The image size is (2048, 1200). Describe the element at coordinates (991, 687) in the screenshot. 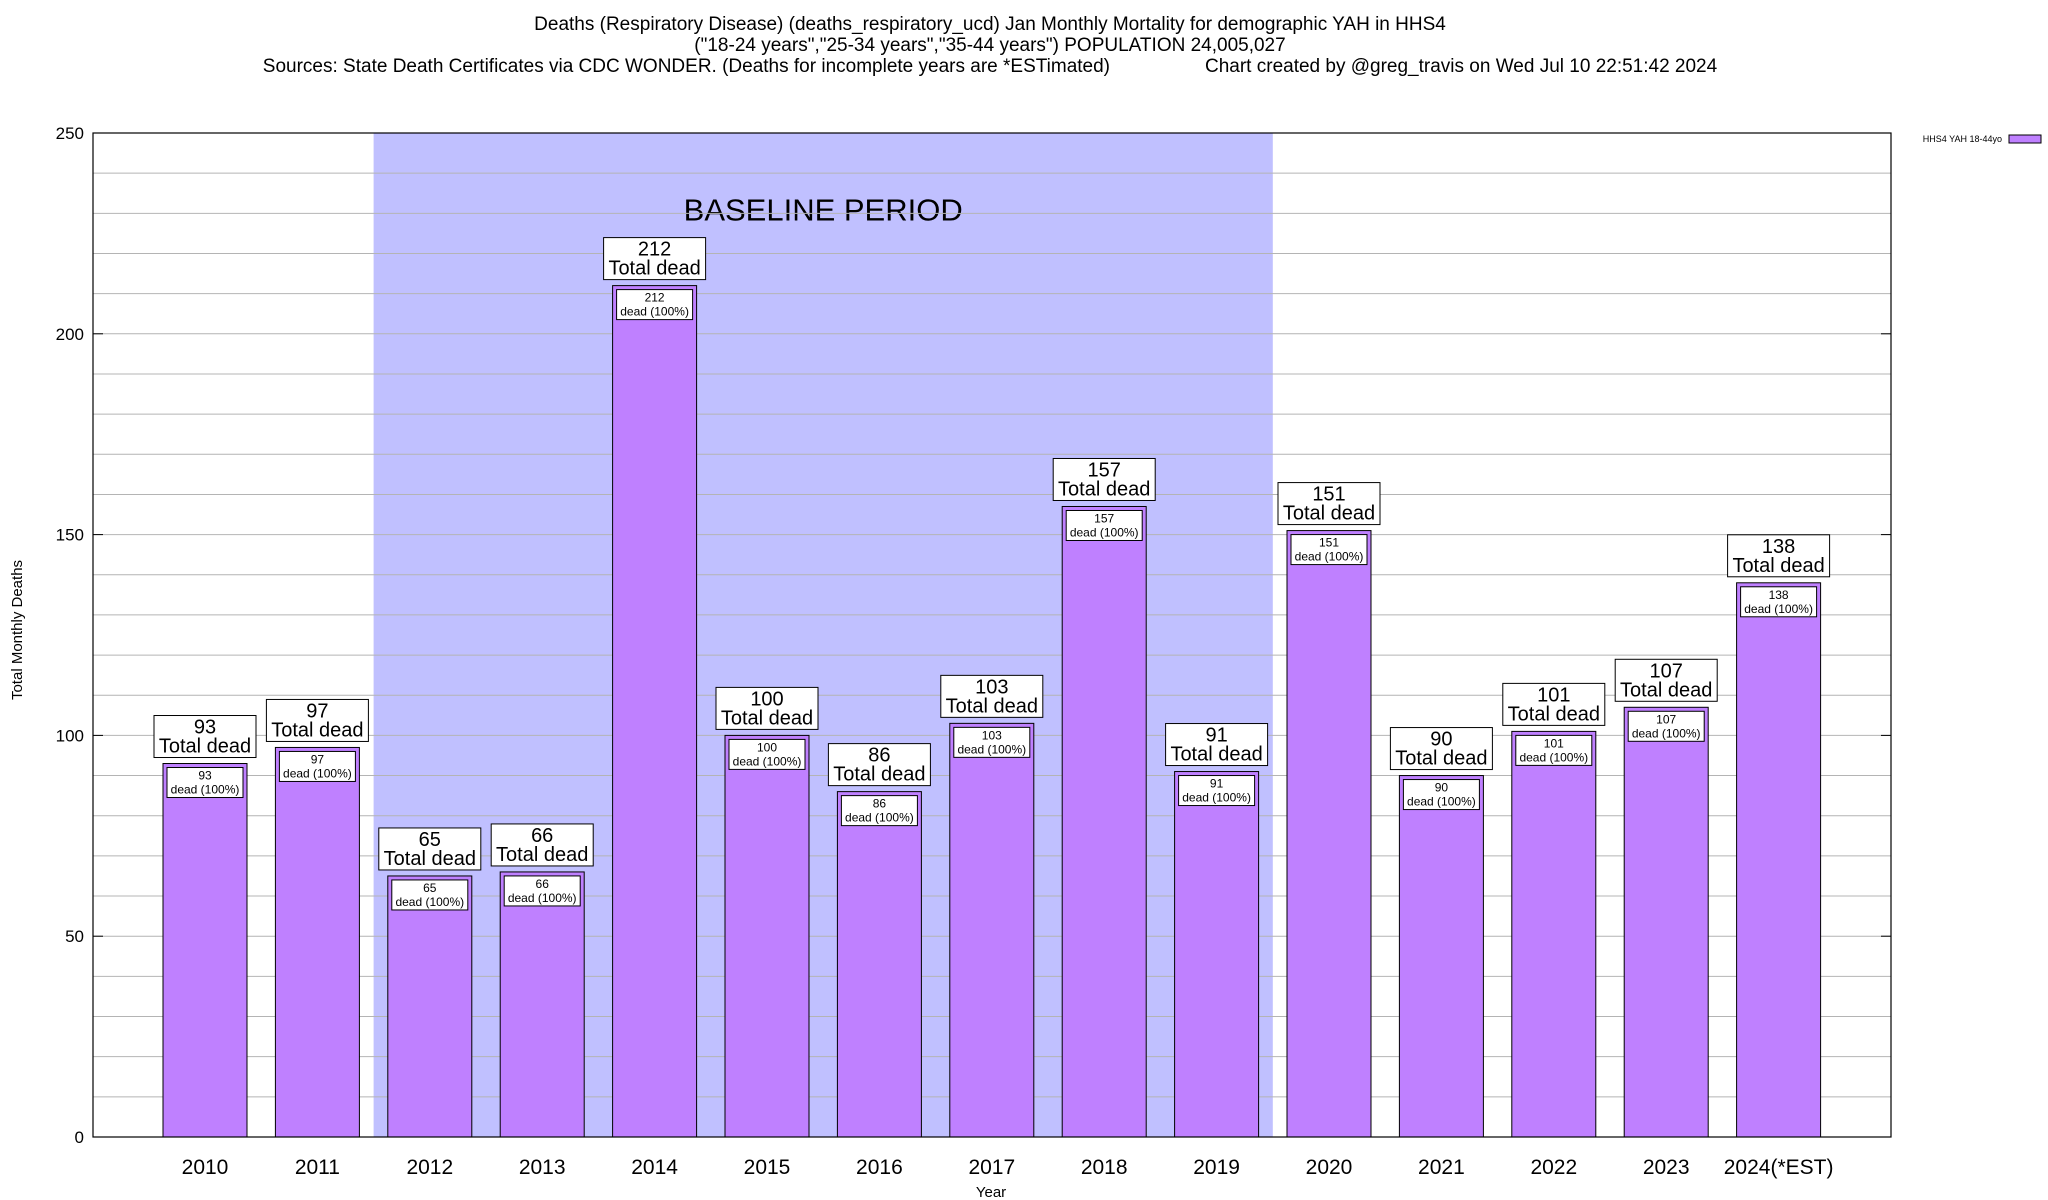

I see `bar-total-value-label: 103` at that location.